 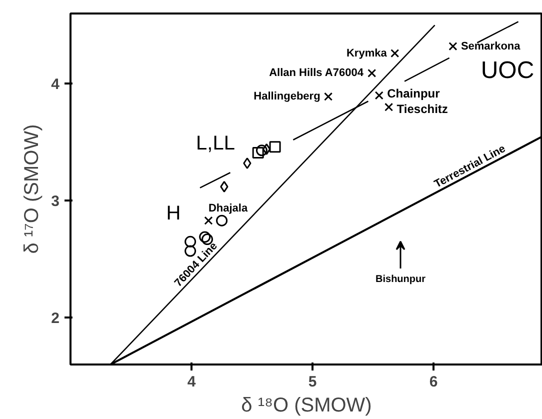 What do you see at coordinates (55, 85) in the screenshot?
I see `y-tick-label: 4` at bounding box center [55, 85].